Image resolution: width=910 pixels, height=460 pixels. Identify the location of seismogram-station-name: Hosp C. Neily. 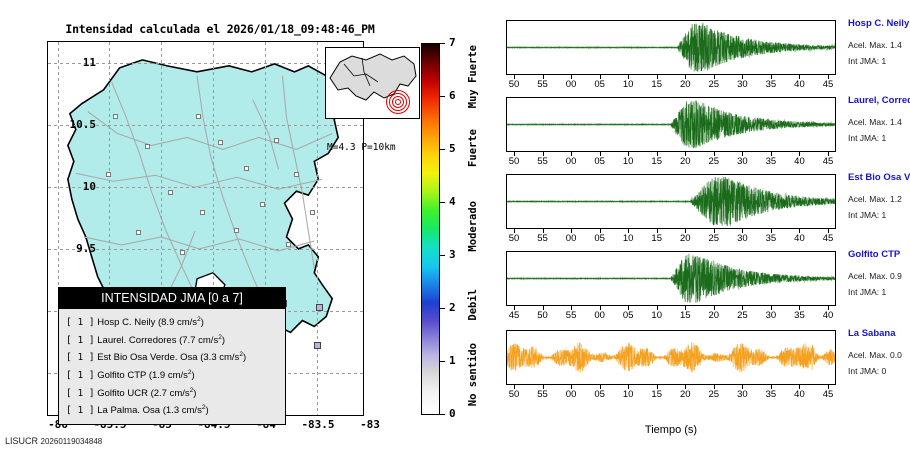
(879, 23).